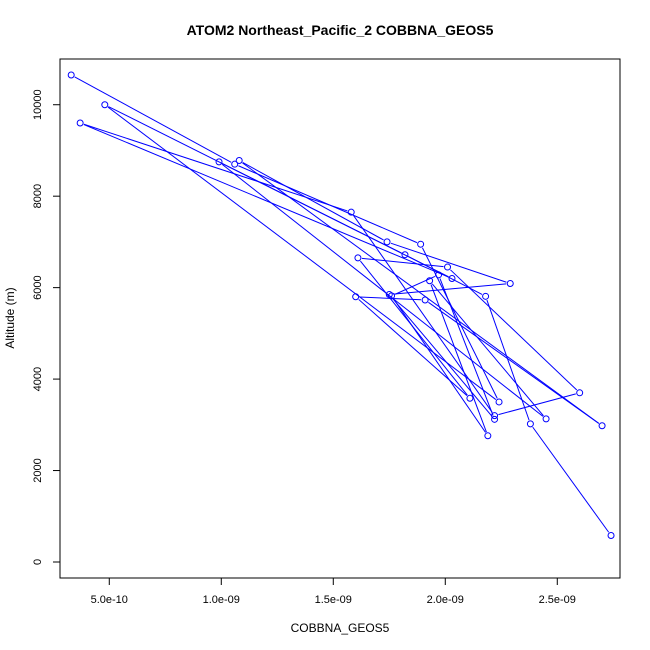 The height and width of the screenshot is (650, 650). What do you see at coordinates (221, 600) in the screenshot?
I see `x-tick-label: 1.0e-09` at bounding box center [221, 600].